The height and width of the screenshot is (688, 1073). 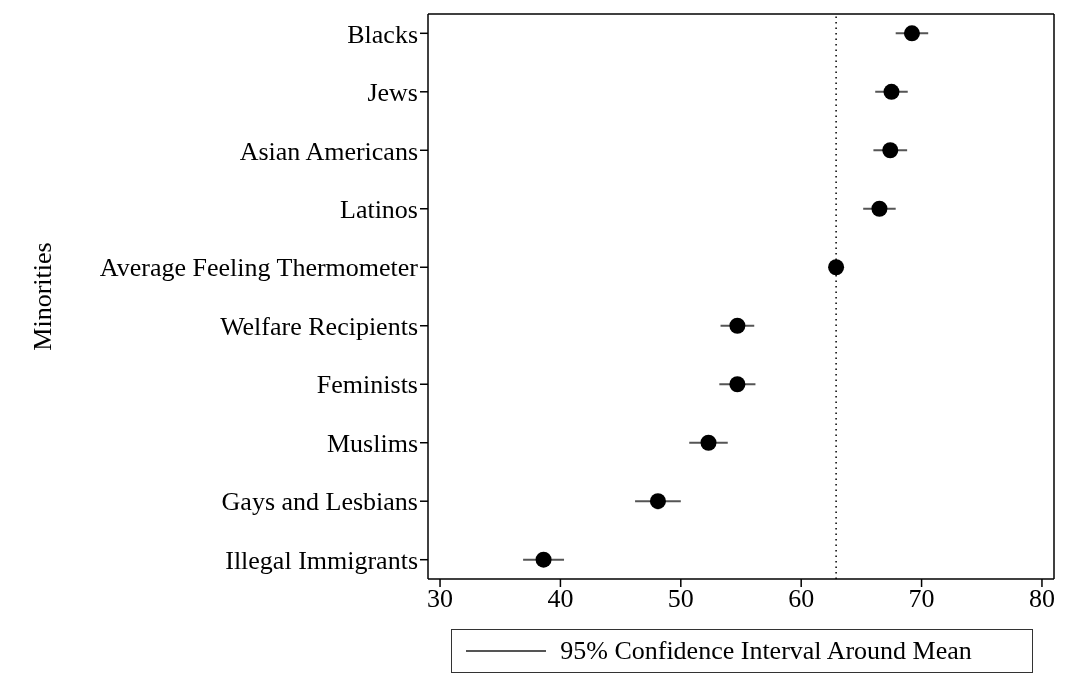 I want to click on y-axis-title: Minorities, so click(x=43, y=296).